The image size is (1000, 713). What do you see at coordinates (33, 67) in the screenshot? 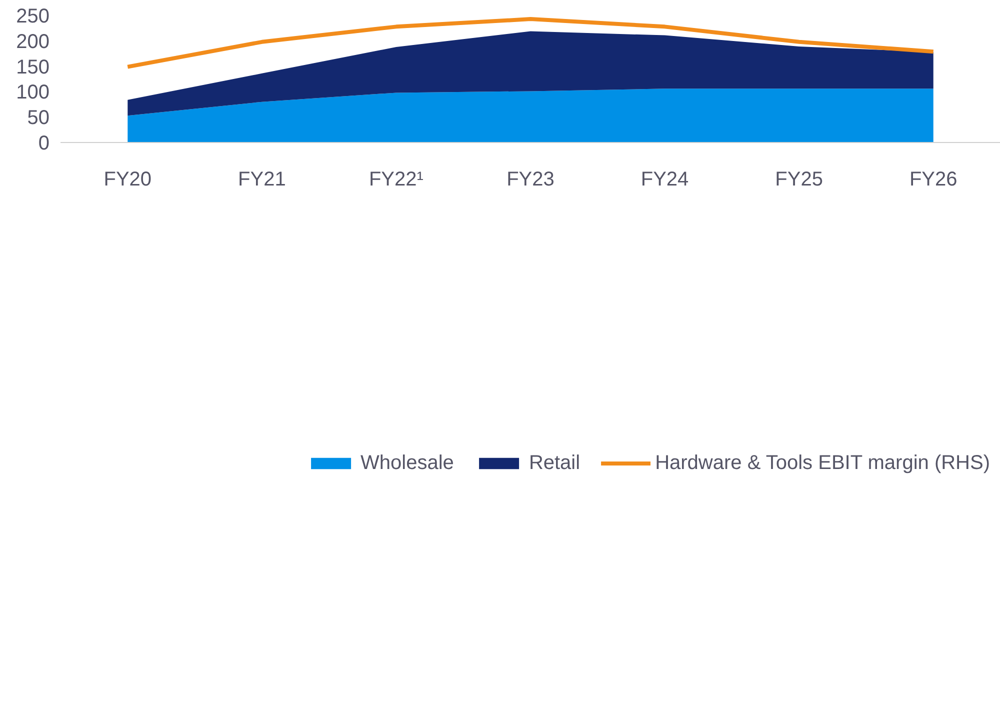
I see `y-tick-label: 150` at bounding box center [33, 67].